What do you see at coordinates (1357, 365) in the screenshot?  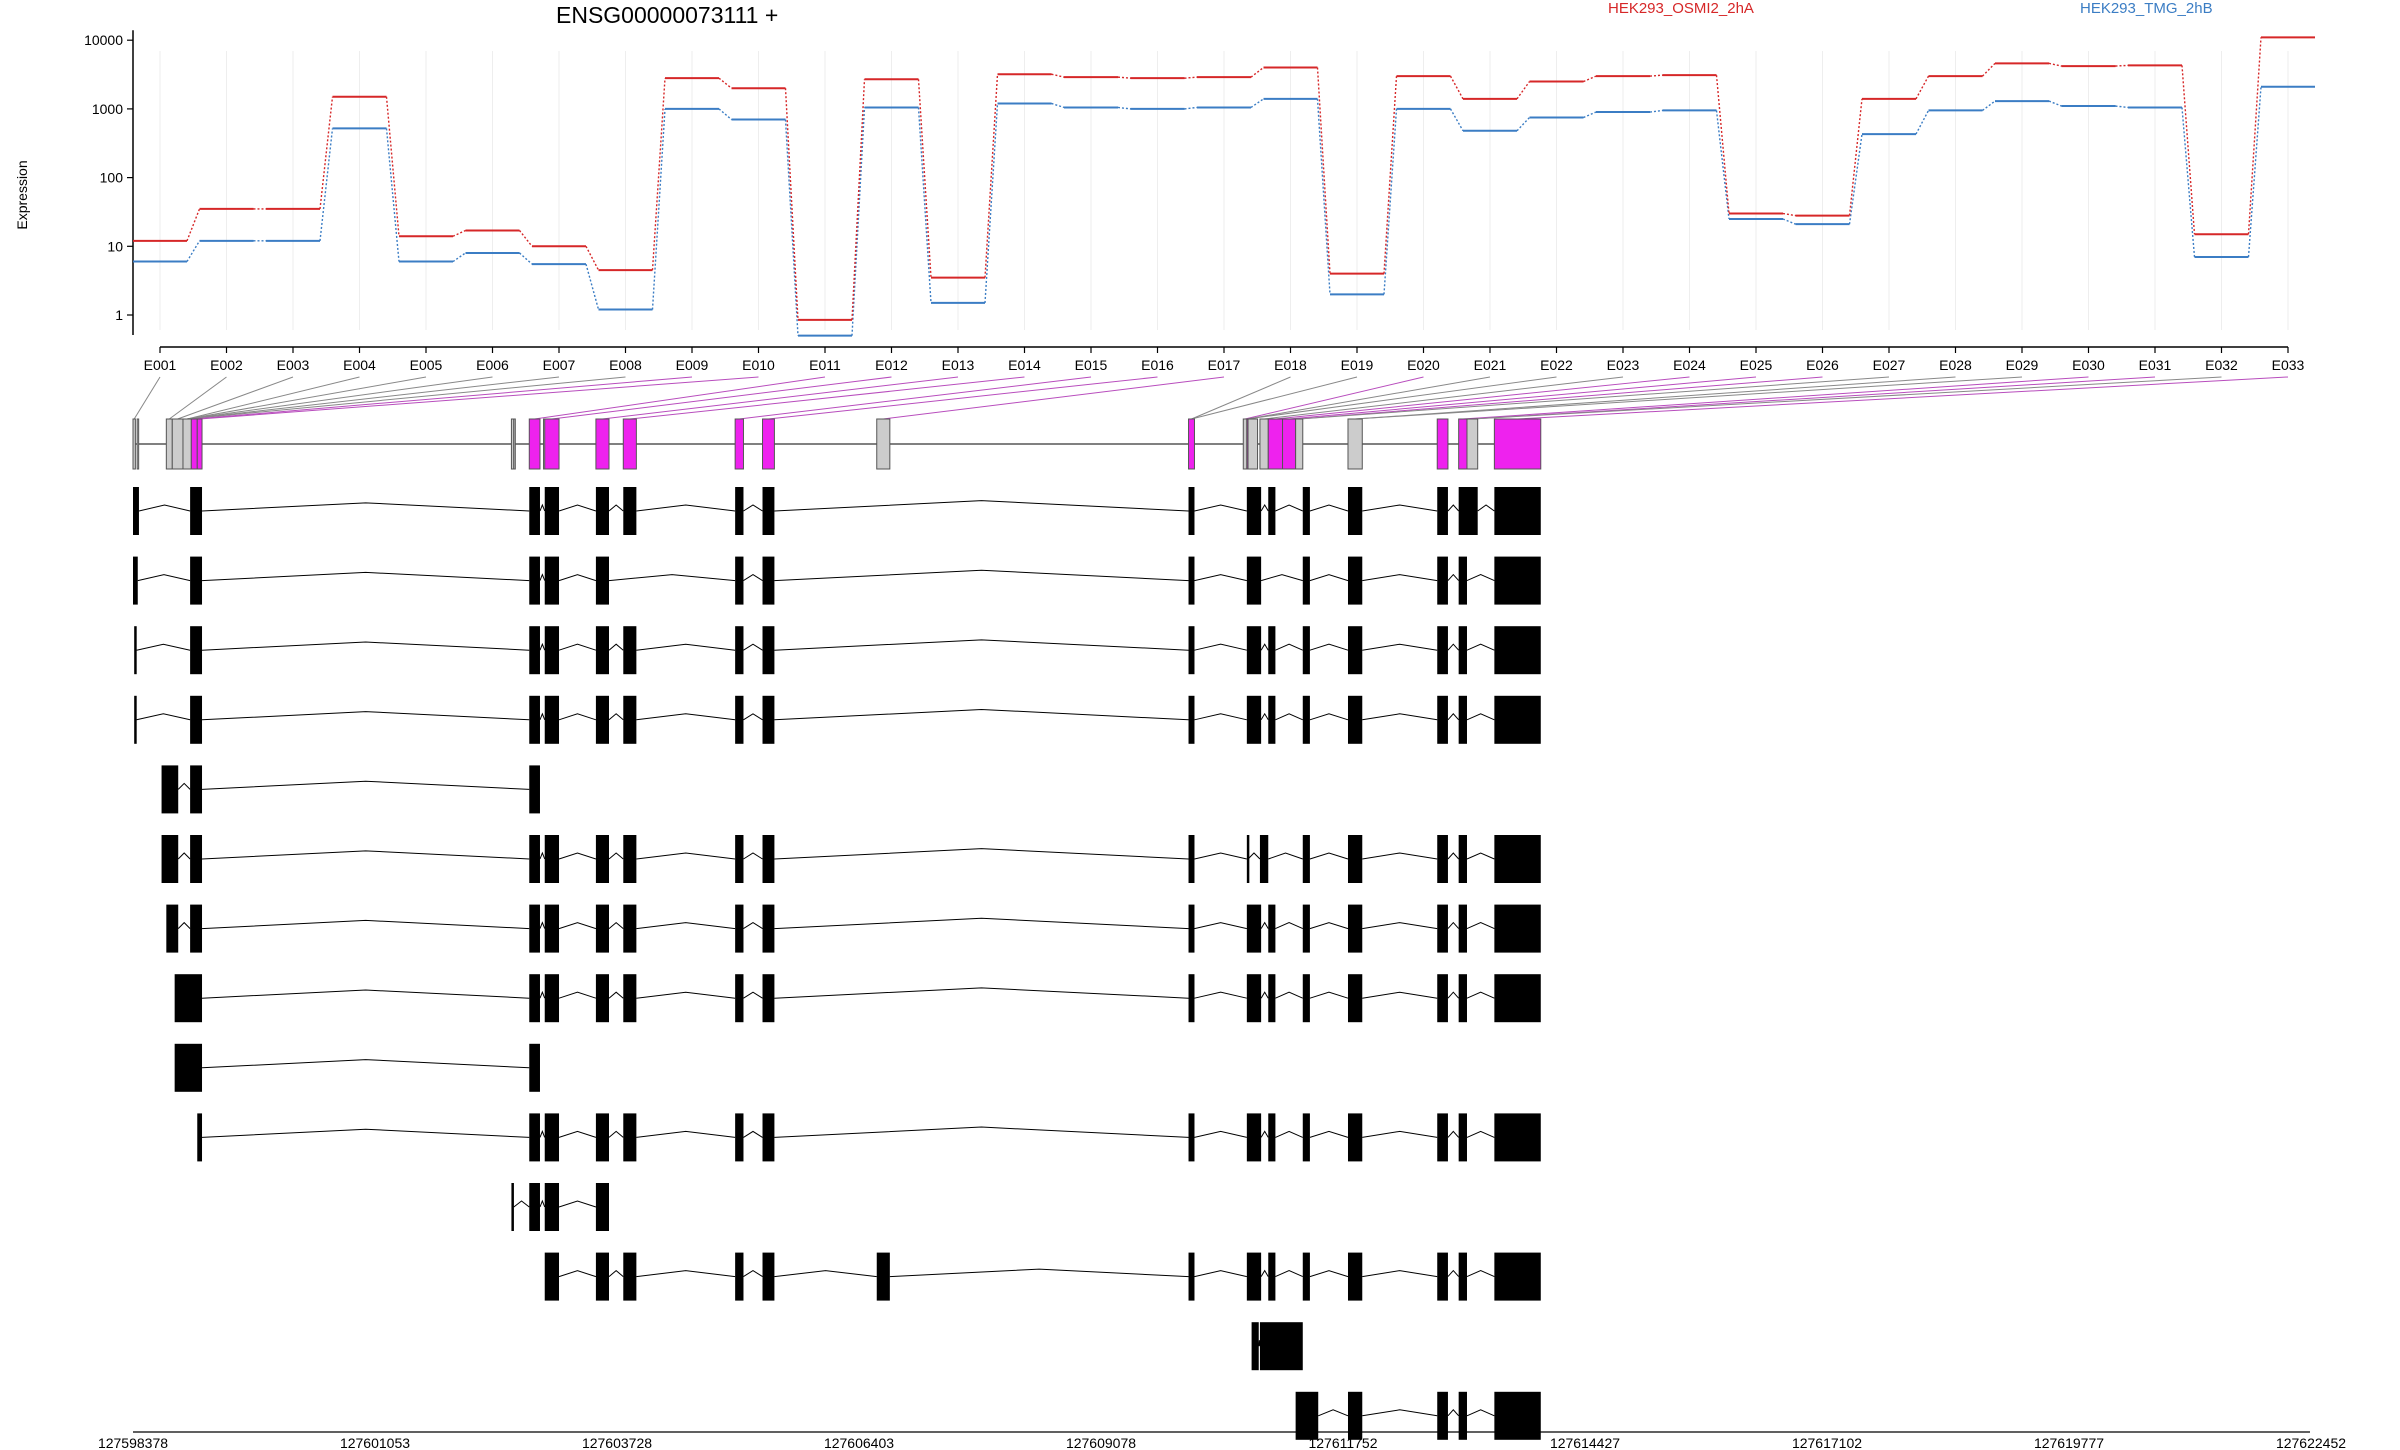 I see `x-tick-label: E019` at bounding box center [1357, 365].